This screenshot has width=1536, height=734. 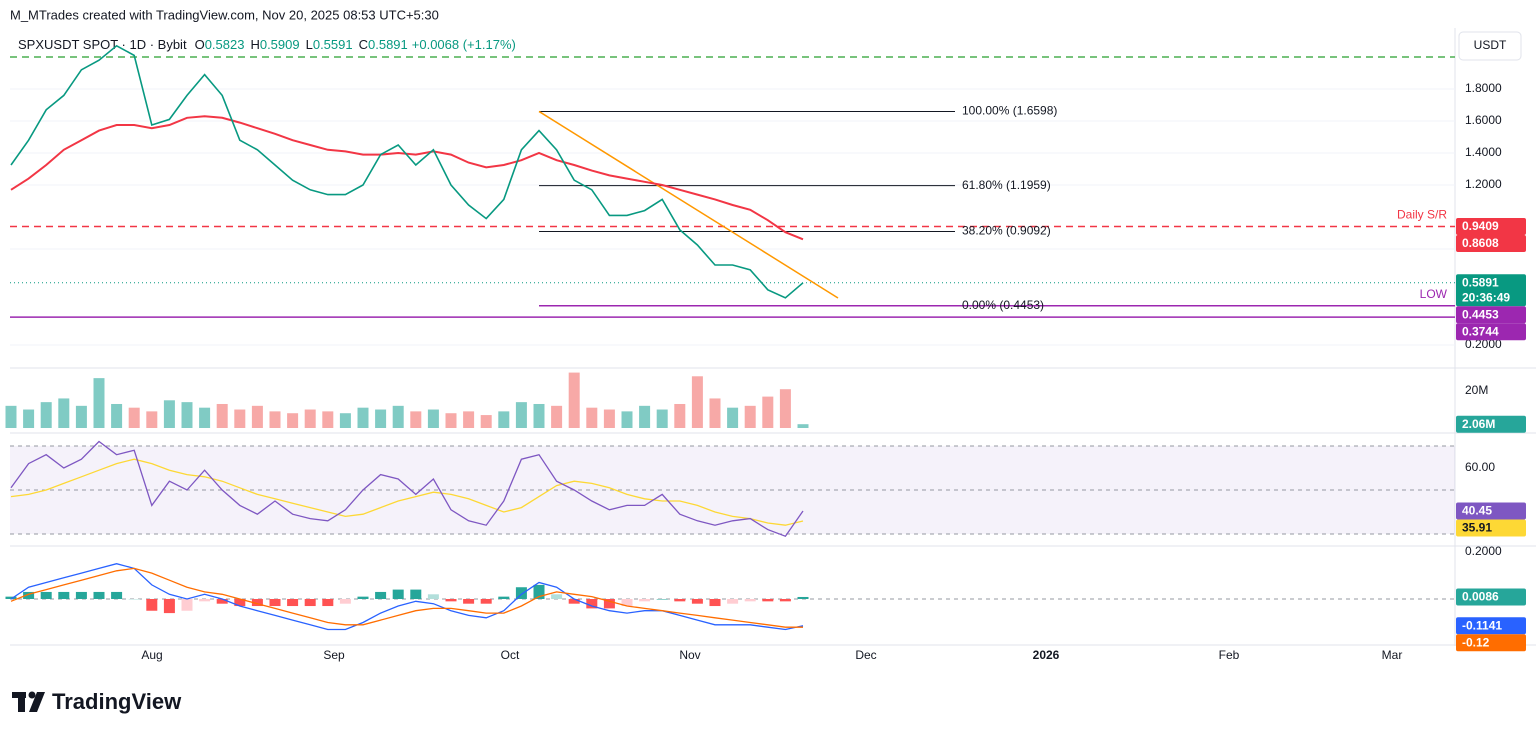 I want to click on trendline, so click(x=688, y=204).